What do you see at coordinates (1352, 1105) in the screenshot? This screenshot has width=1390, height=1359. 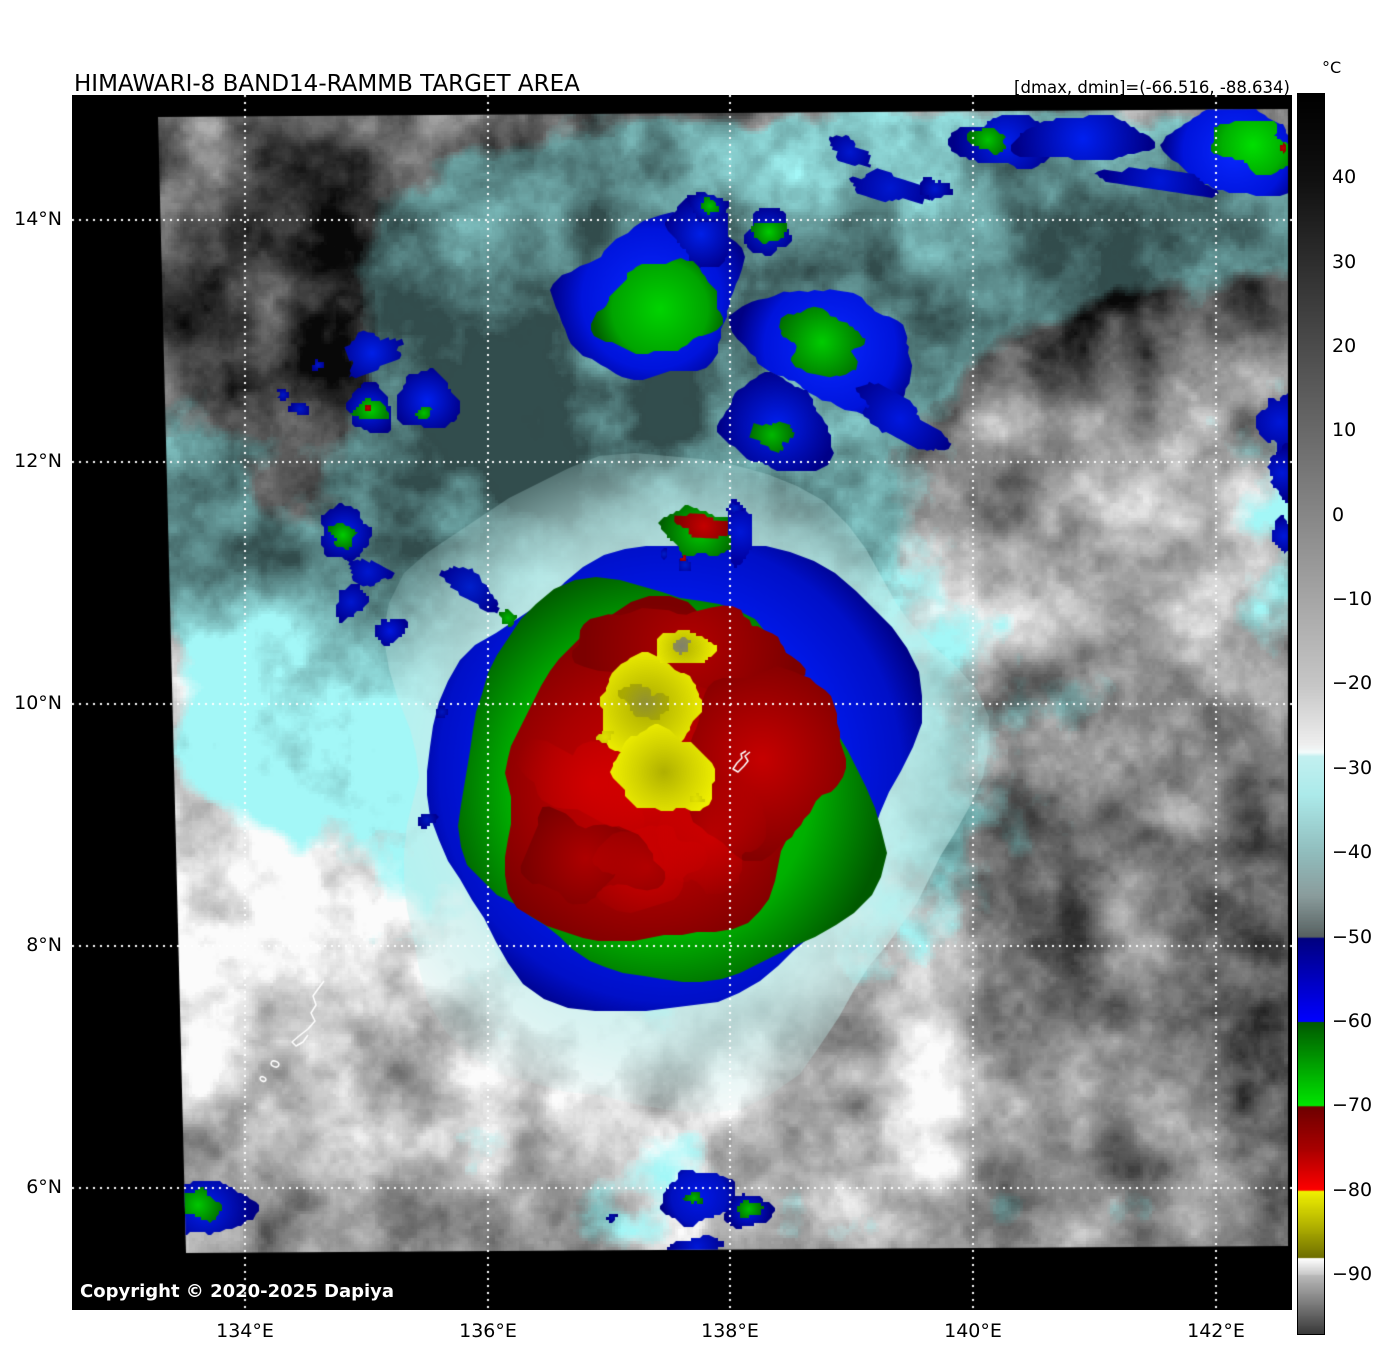 I see `colorbar-tick--70: −70` at bounding box center [1352, 1105].